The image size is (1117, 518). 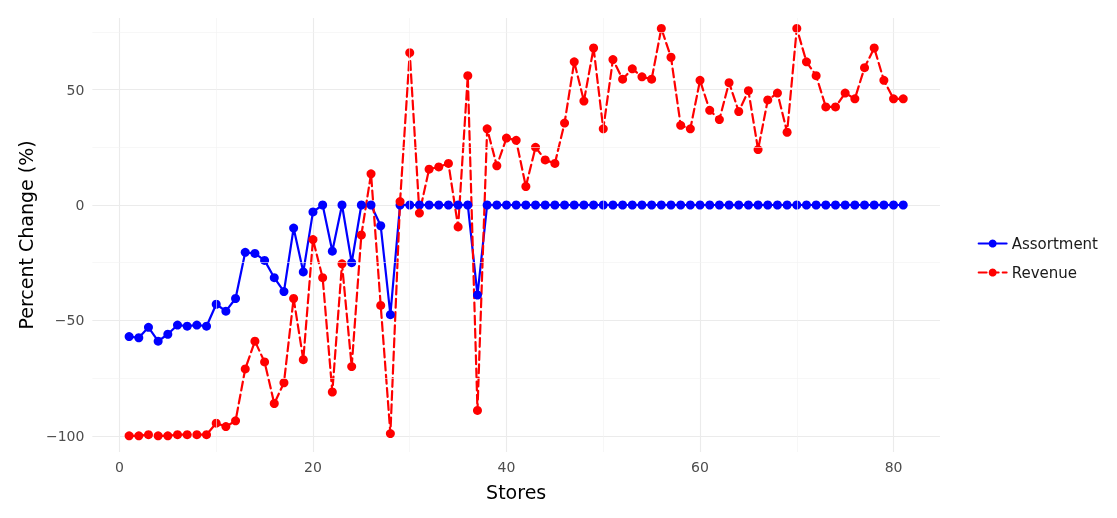 What do you see at coordinates (75, 89) in the screenshot?
I see `y-tick-label: 50` at bounding box center [75, 89].